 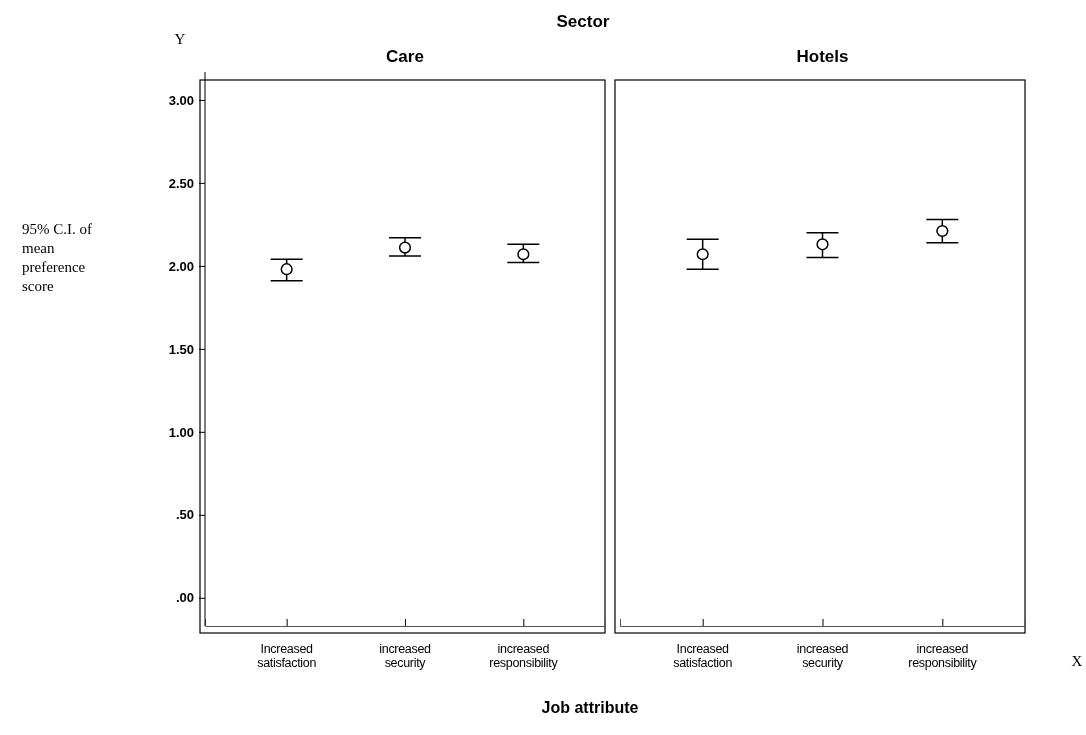 I want to click on y-tick-label: 1.00, so click(x=181, y=432).